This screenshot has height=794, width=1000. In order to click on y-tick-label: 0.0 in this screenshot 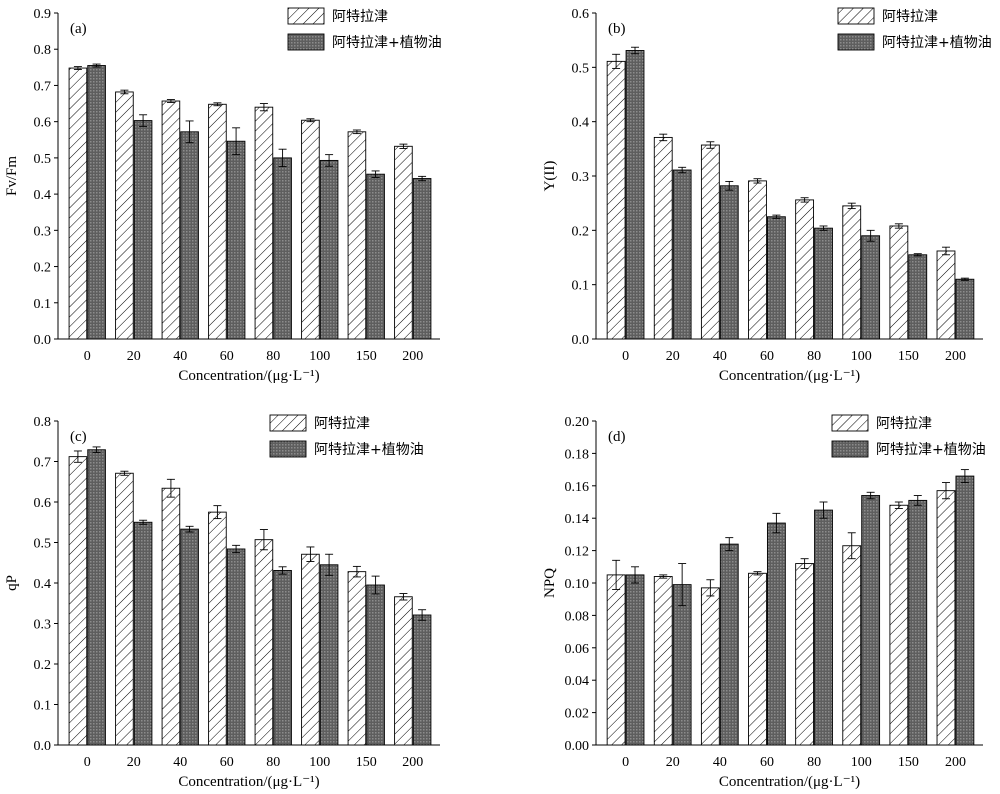, I will do `click(581, 340)`.